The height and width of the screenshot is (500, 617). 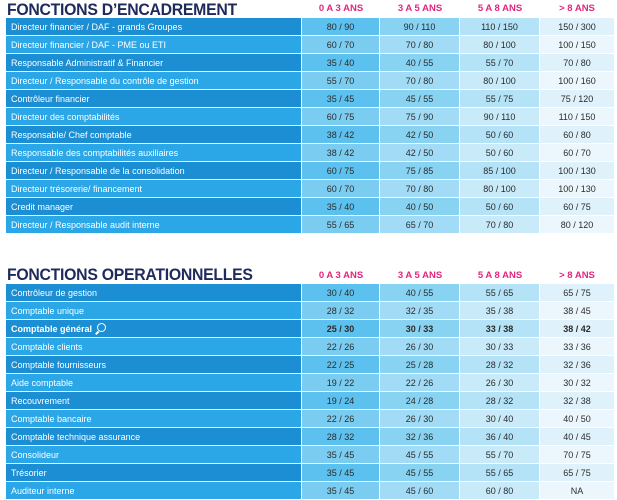 What do you see at coordinates (310, 455) in the screenshot?
I see `table-row: Consolideur 35 / 45 45 / 55 55 / 70 70 / 75` at bounding box center [310, 455].